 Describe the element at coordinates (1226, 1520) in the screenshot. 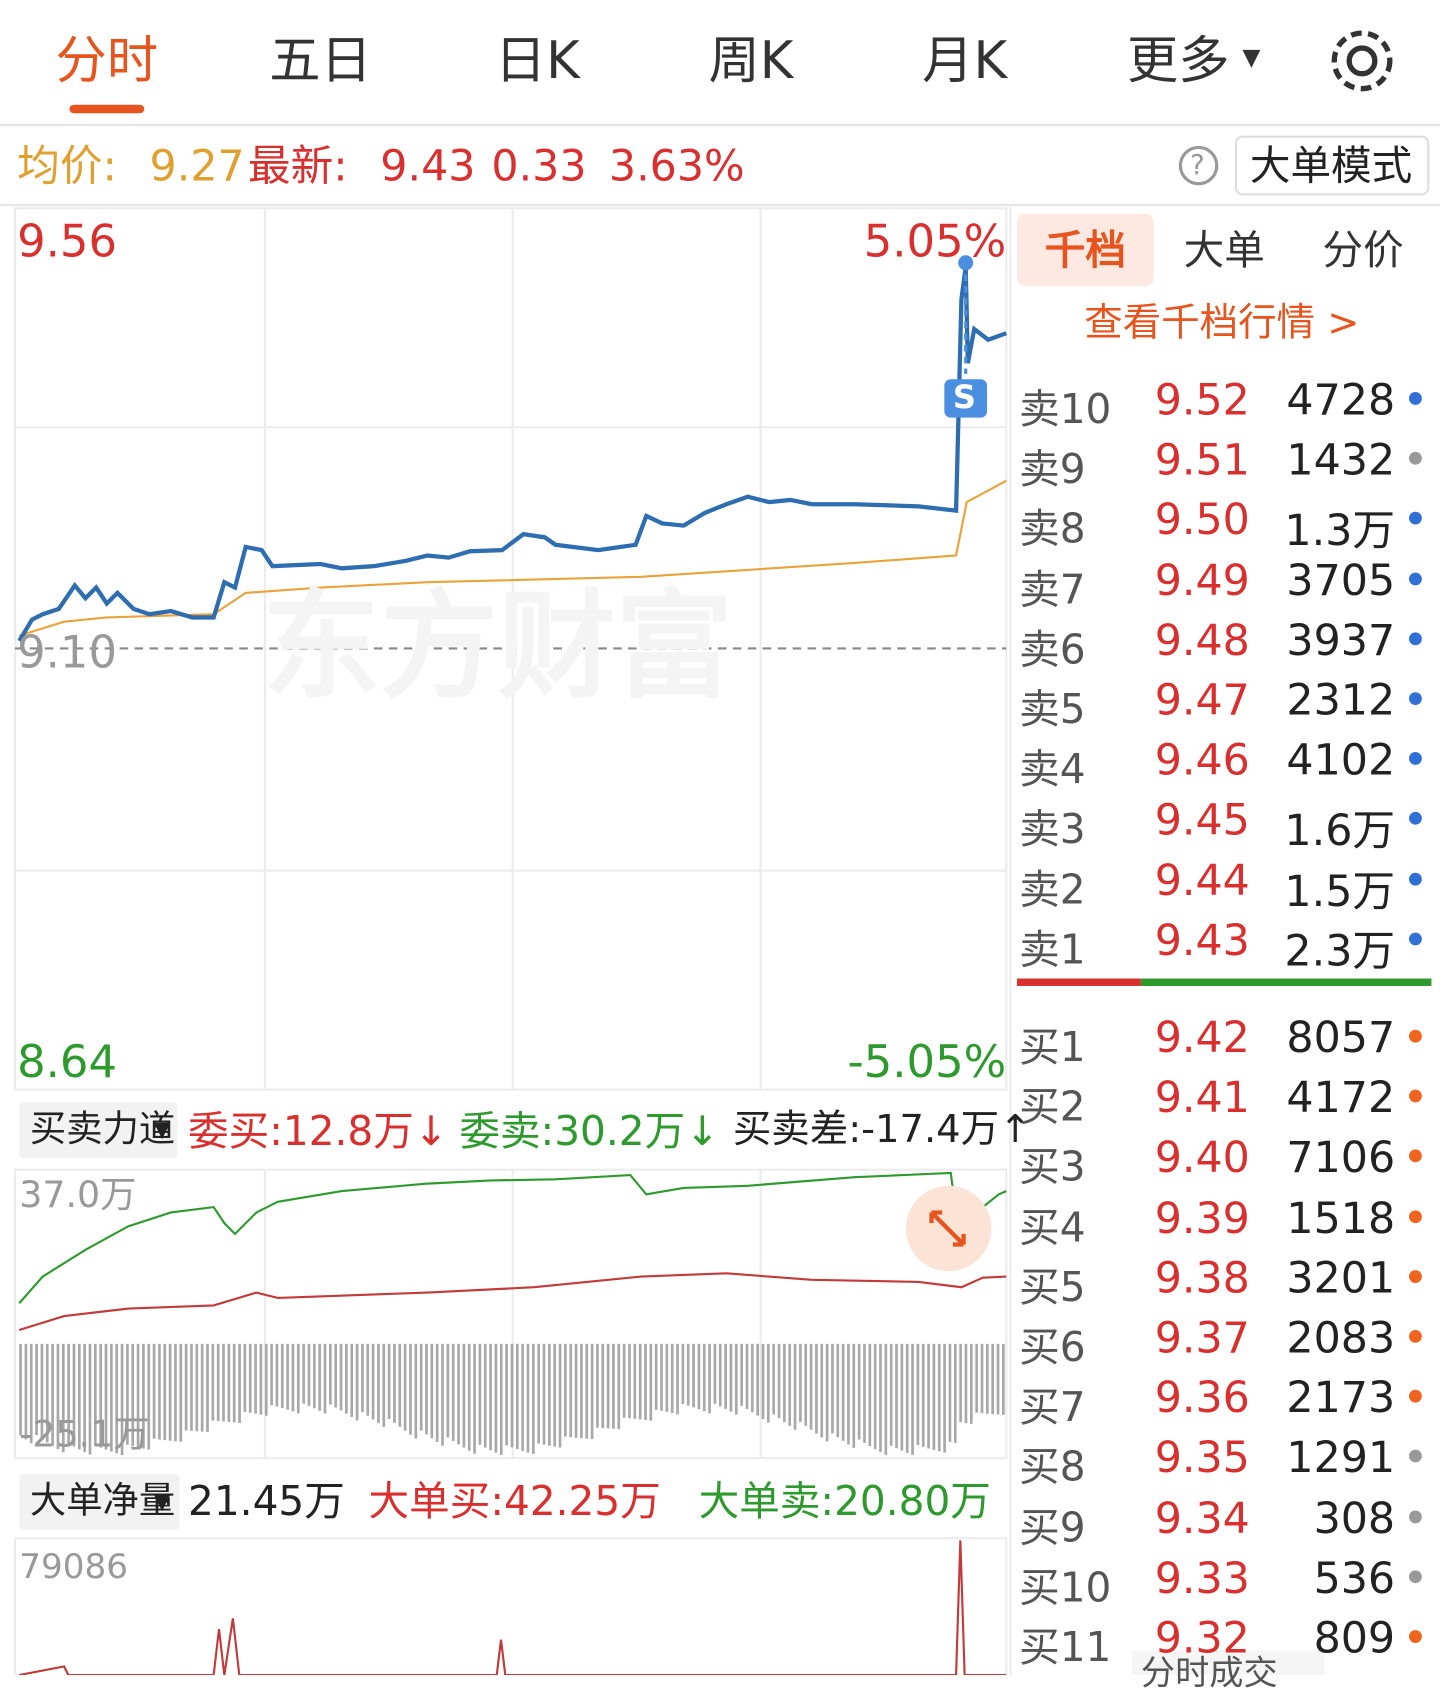

I see `book-row: 买9 9.34 308` at that location.